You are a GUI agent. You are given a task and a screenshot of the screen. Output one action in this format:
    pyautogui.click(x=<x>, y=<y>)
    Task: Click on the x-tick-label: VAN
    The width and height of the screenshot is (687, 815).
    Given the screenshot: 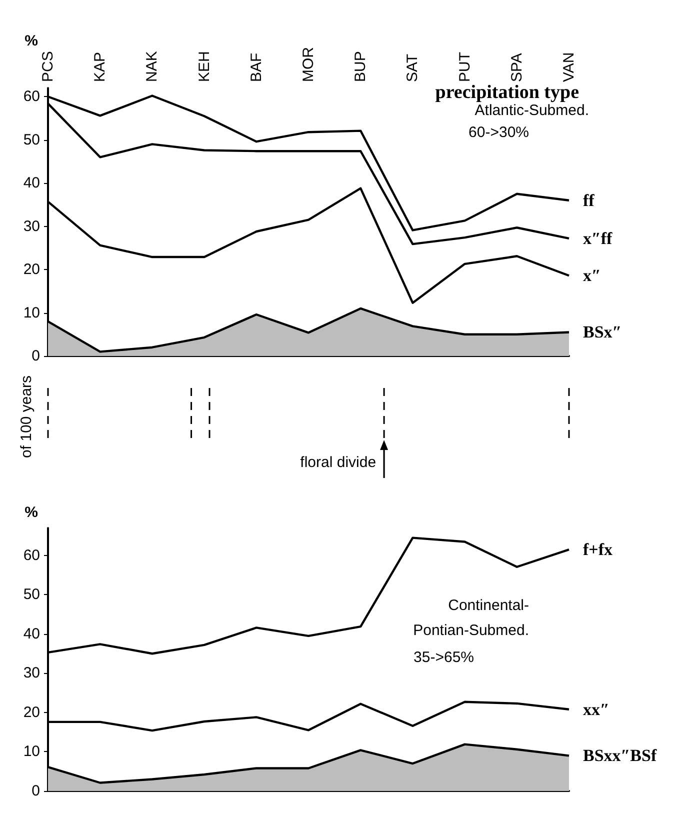 What is the action you would take?
    pyautogui.click(x=569, y=67)
    